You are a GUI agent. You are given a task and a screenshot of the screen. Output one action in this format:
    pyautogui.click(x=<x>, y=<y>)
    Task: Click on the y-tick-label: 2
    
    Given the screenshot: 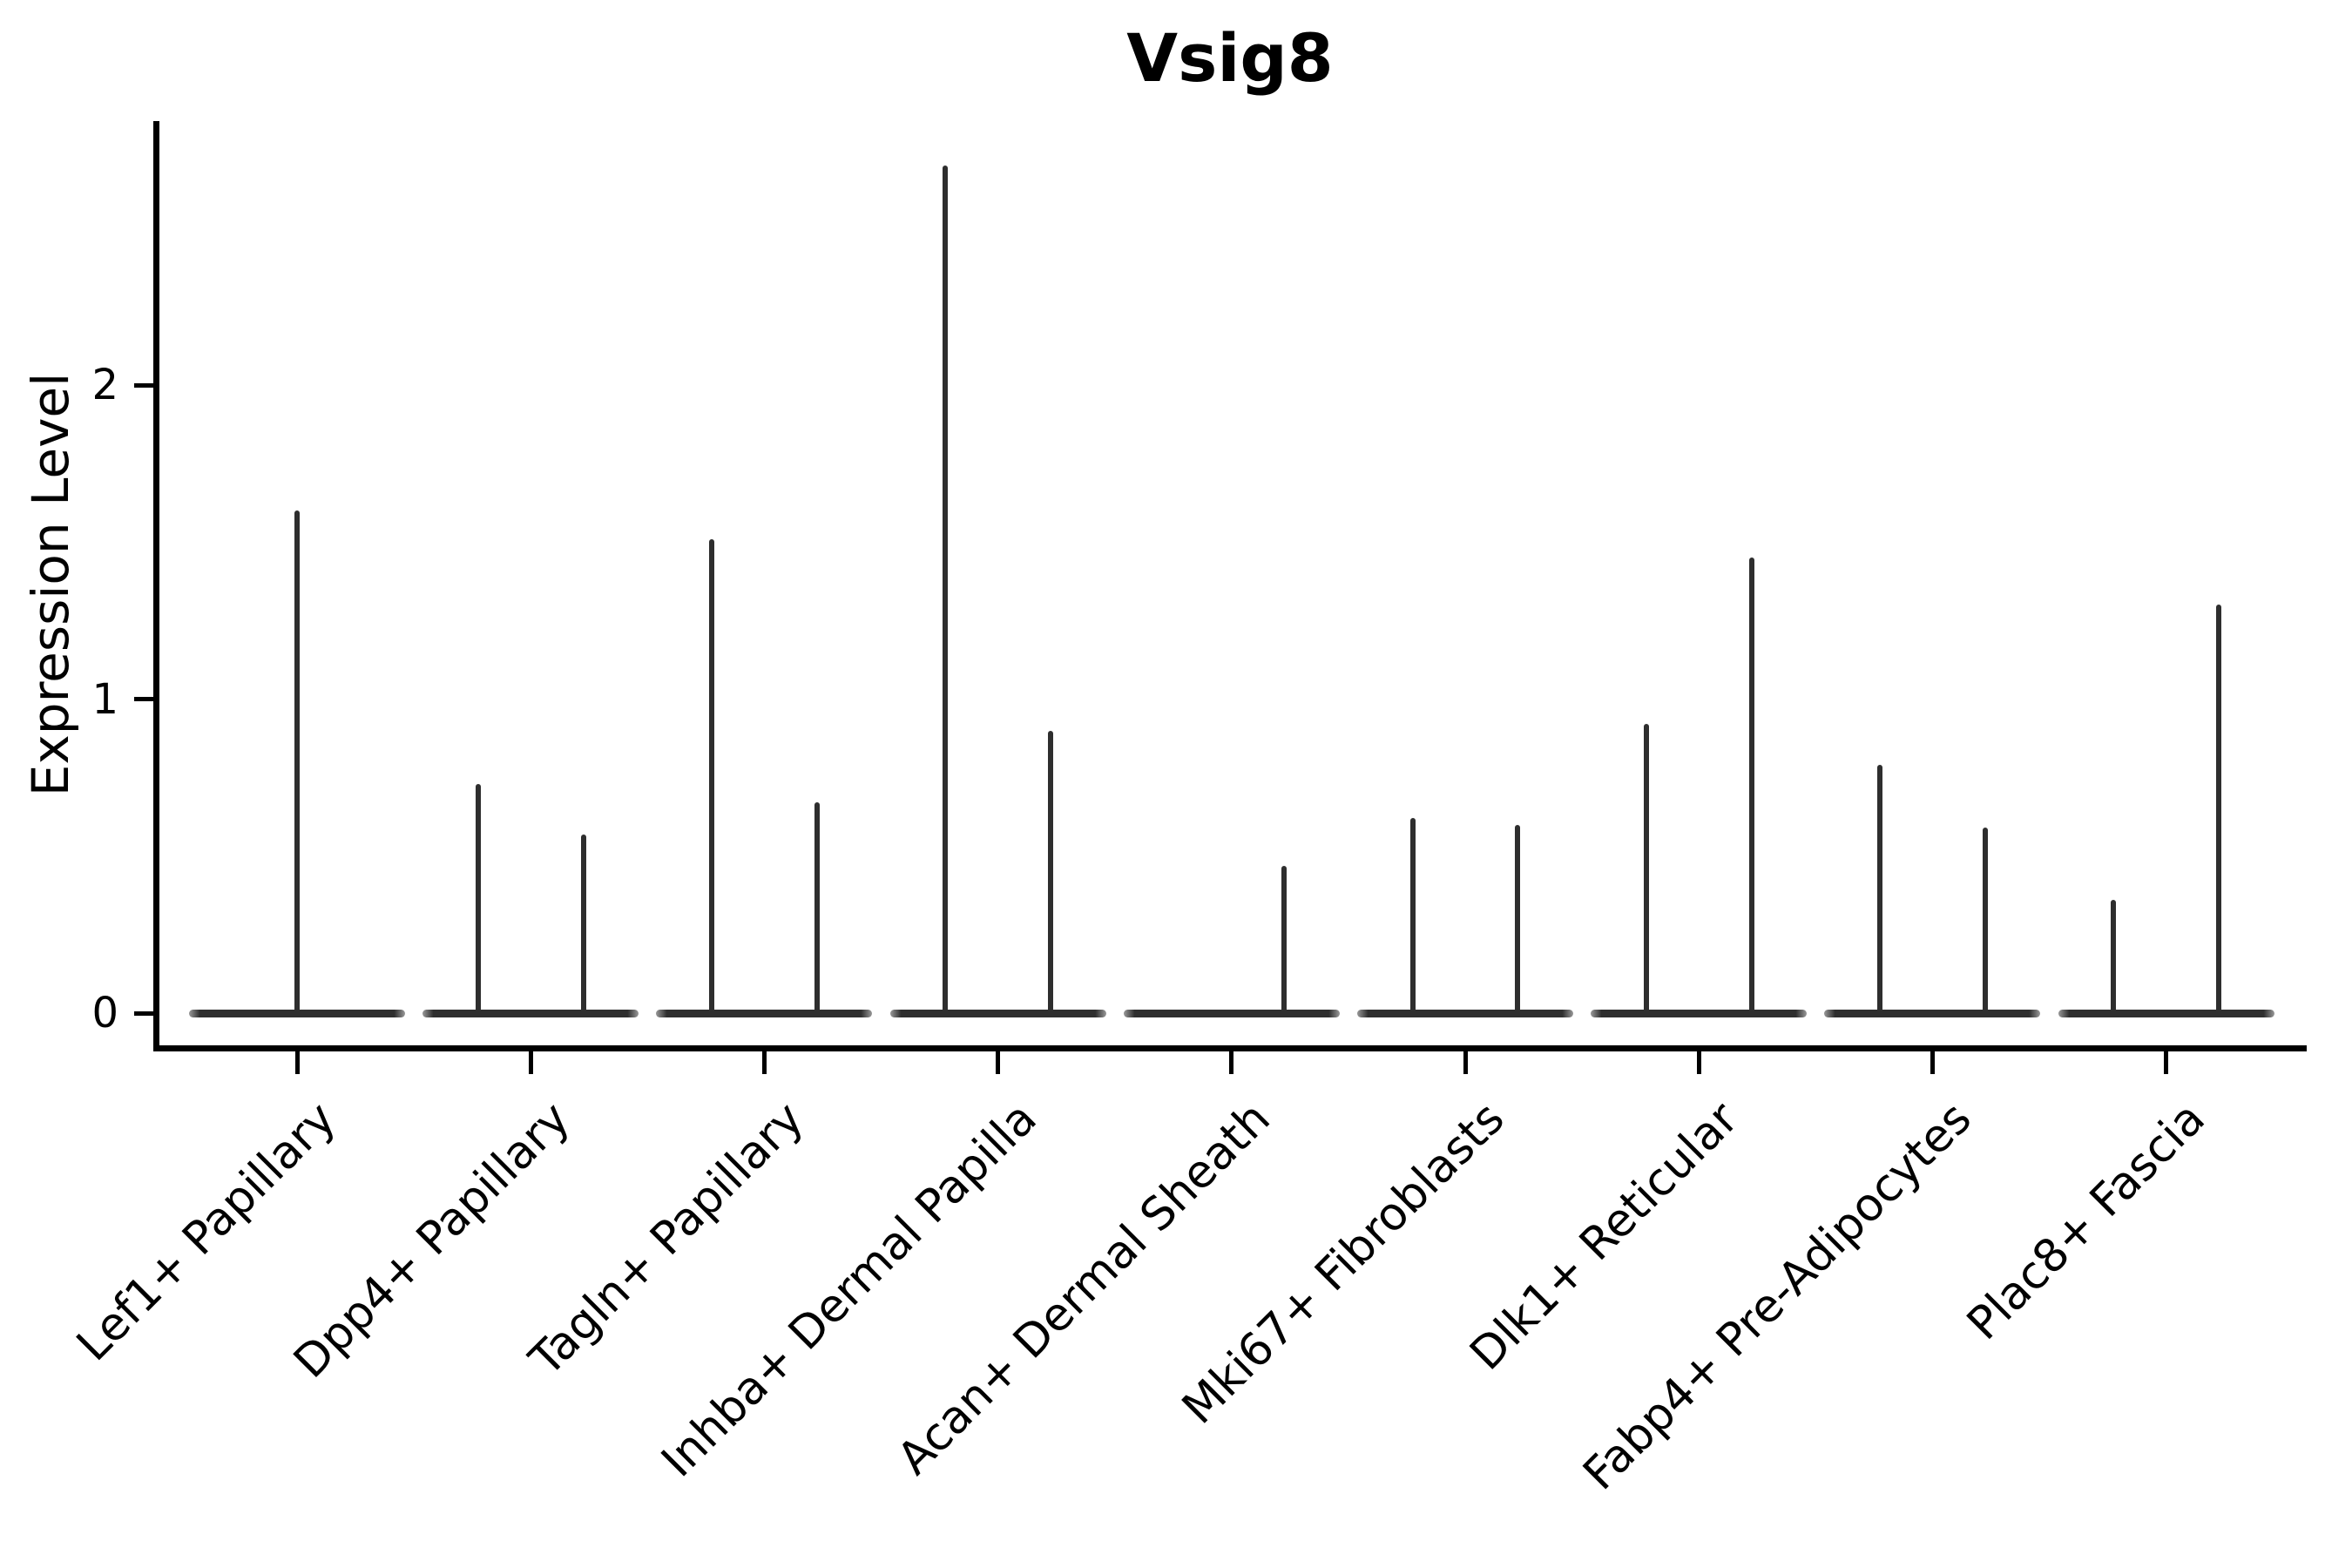 What is the action you would take?
    pyautogui.click(x=104, y=385)
    